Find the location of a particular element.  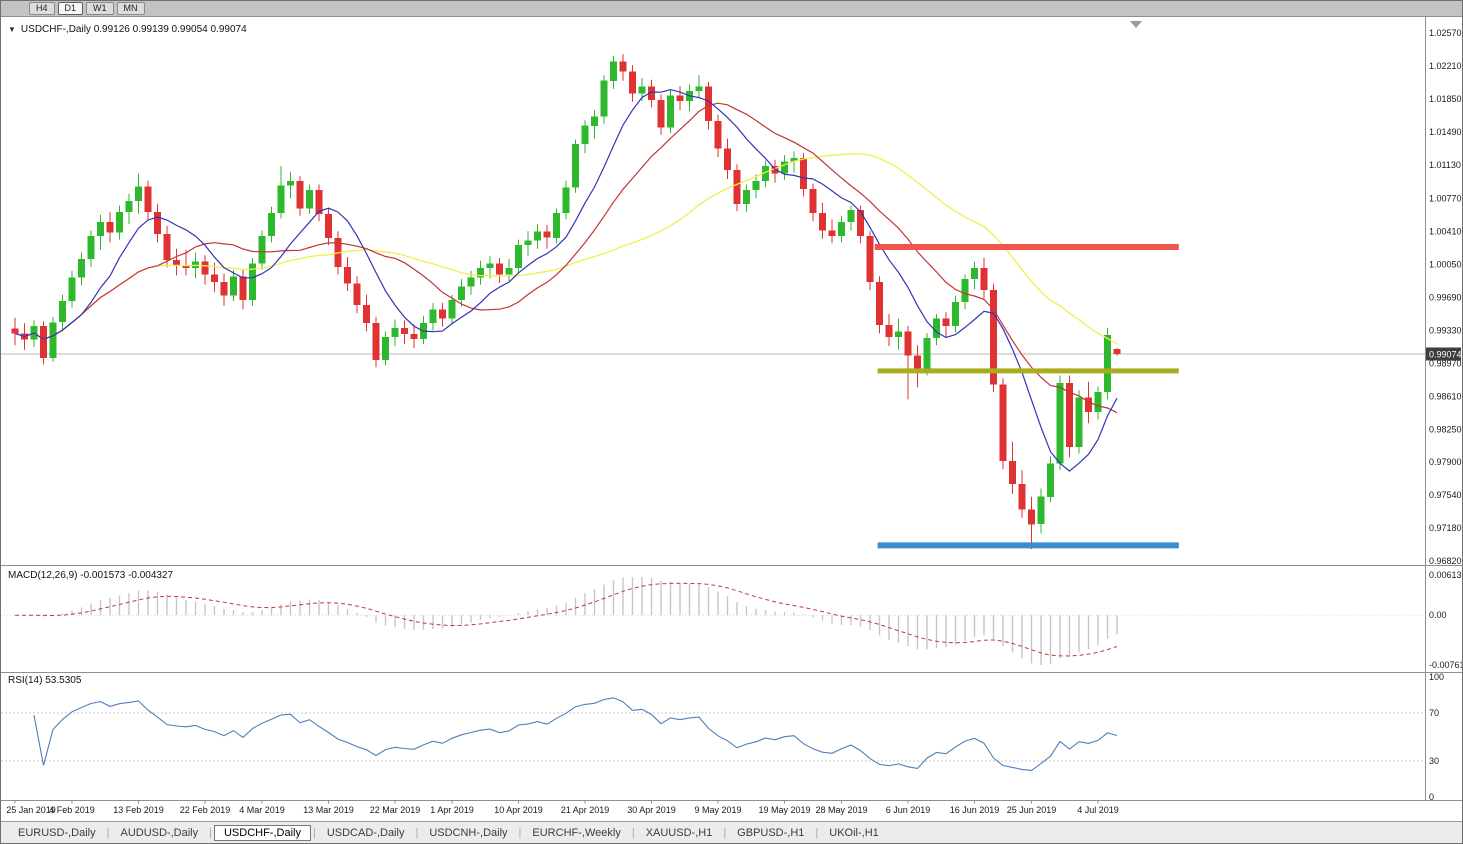

svg-text: 0.98610 is located at coordinates (1445, 397).